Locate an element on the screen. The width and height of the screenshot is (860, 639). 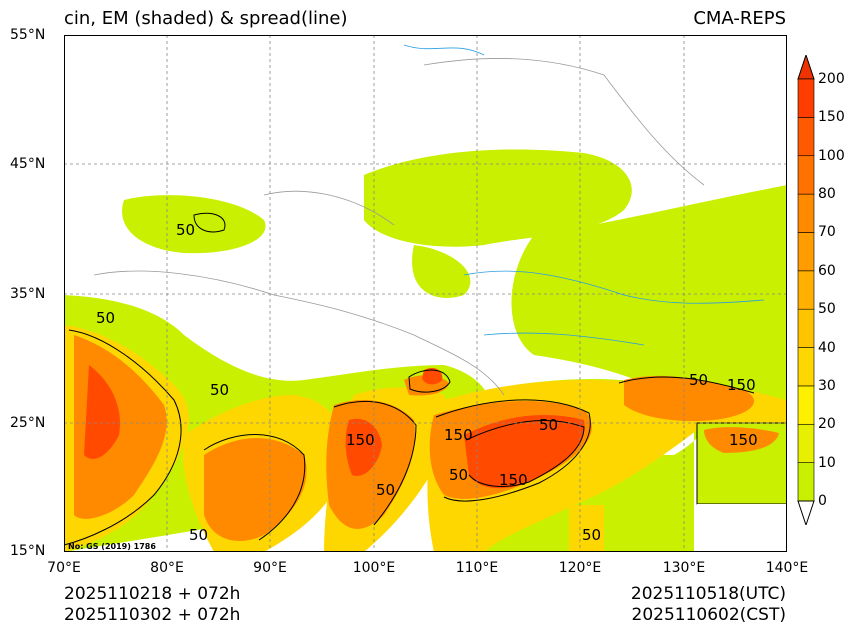
init-time-utc: 2025110218 + 072h is located at coordinates (152, 594).